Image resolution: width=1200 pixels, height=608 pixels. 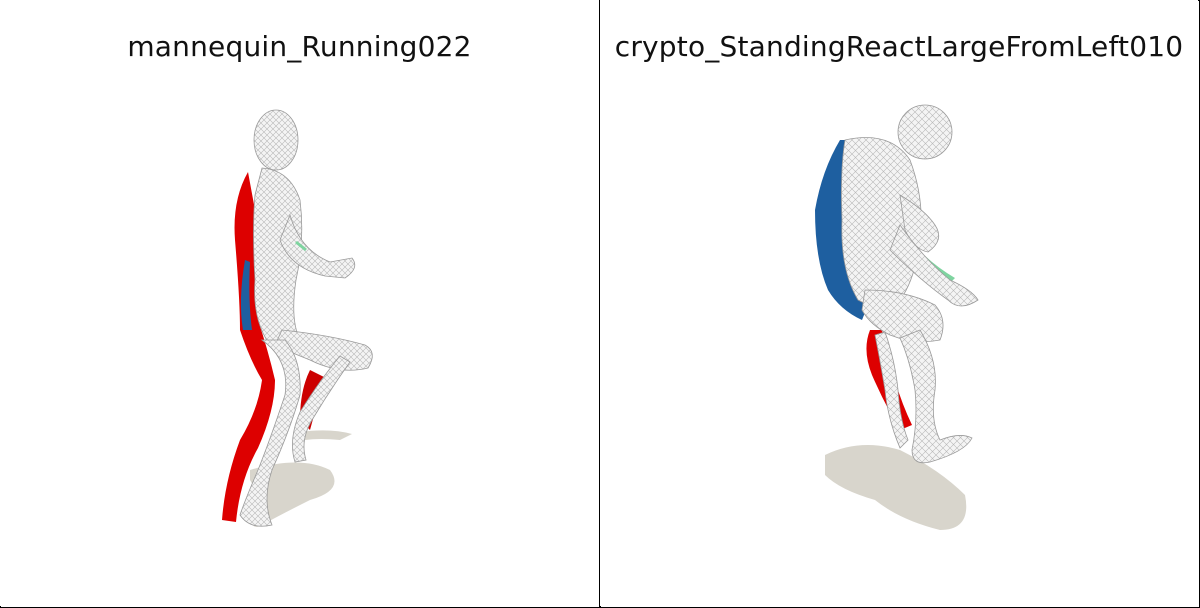 What do you see at coordinates (902, 316) in the screenshot?
I see `hips` at bounding box center [902, 316].